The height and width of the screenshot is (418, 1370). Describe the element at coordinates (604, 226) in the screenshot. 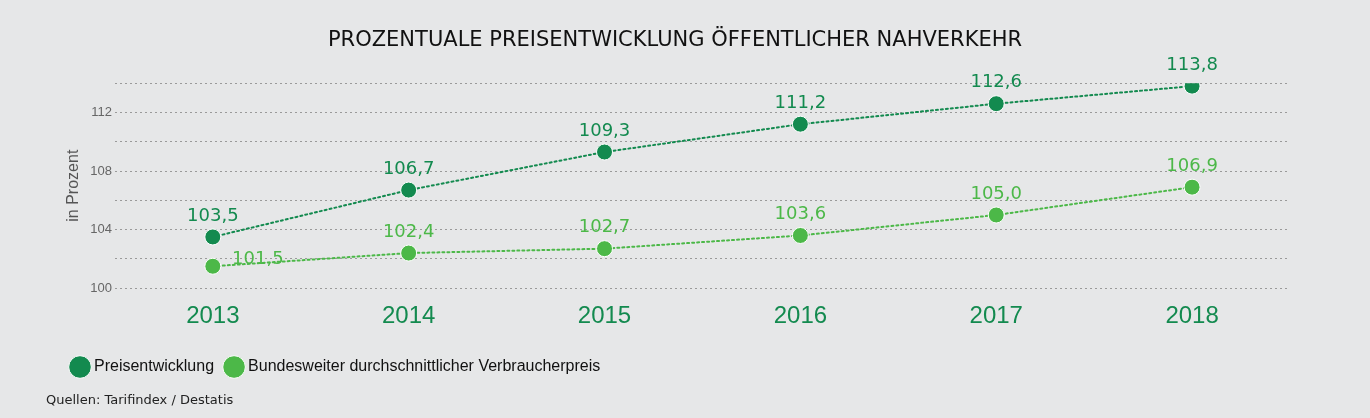

I see `data-label: 102,7` at that location.